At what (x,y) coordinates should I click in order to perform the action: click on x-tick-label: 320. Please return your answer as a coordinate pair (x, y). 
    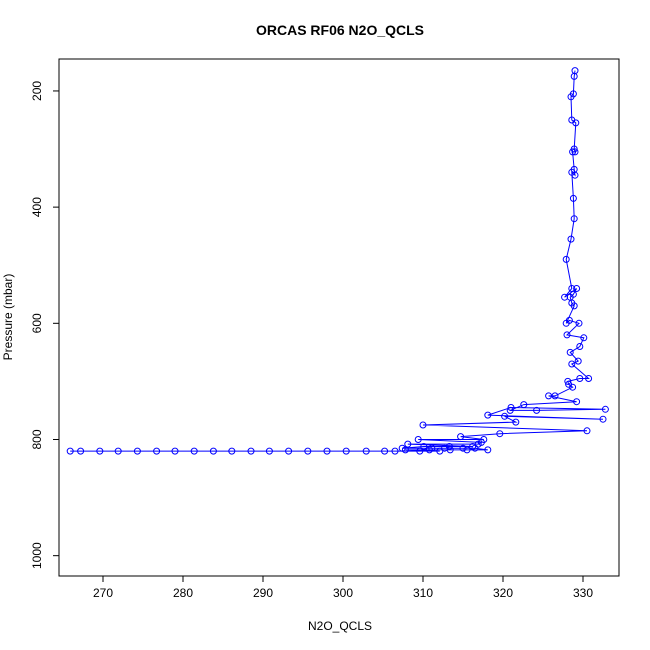
    Looking at the image, I should click on (503, 593).